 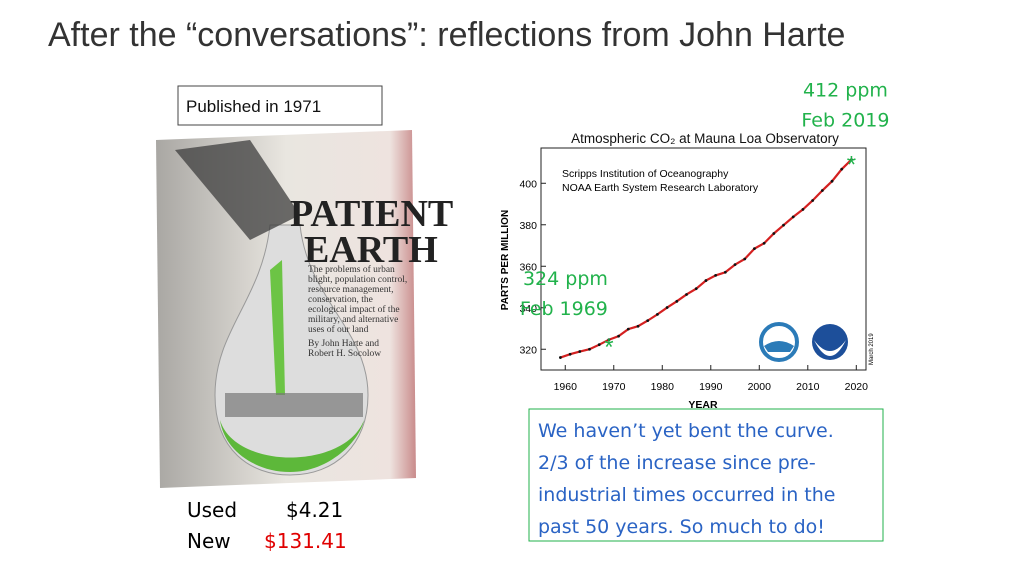 What do you see at coordinates (565, 279) in the screenshot?
I see `annotation-label: 324 ppm` at bounding box center [565, 279].